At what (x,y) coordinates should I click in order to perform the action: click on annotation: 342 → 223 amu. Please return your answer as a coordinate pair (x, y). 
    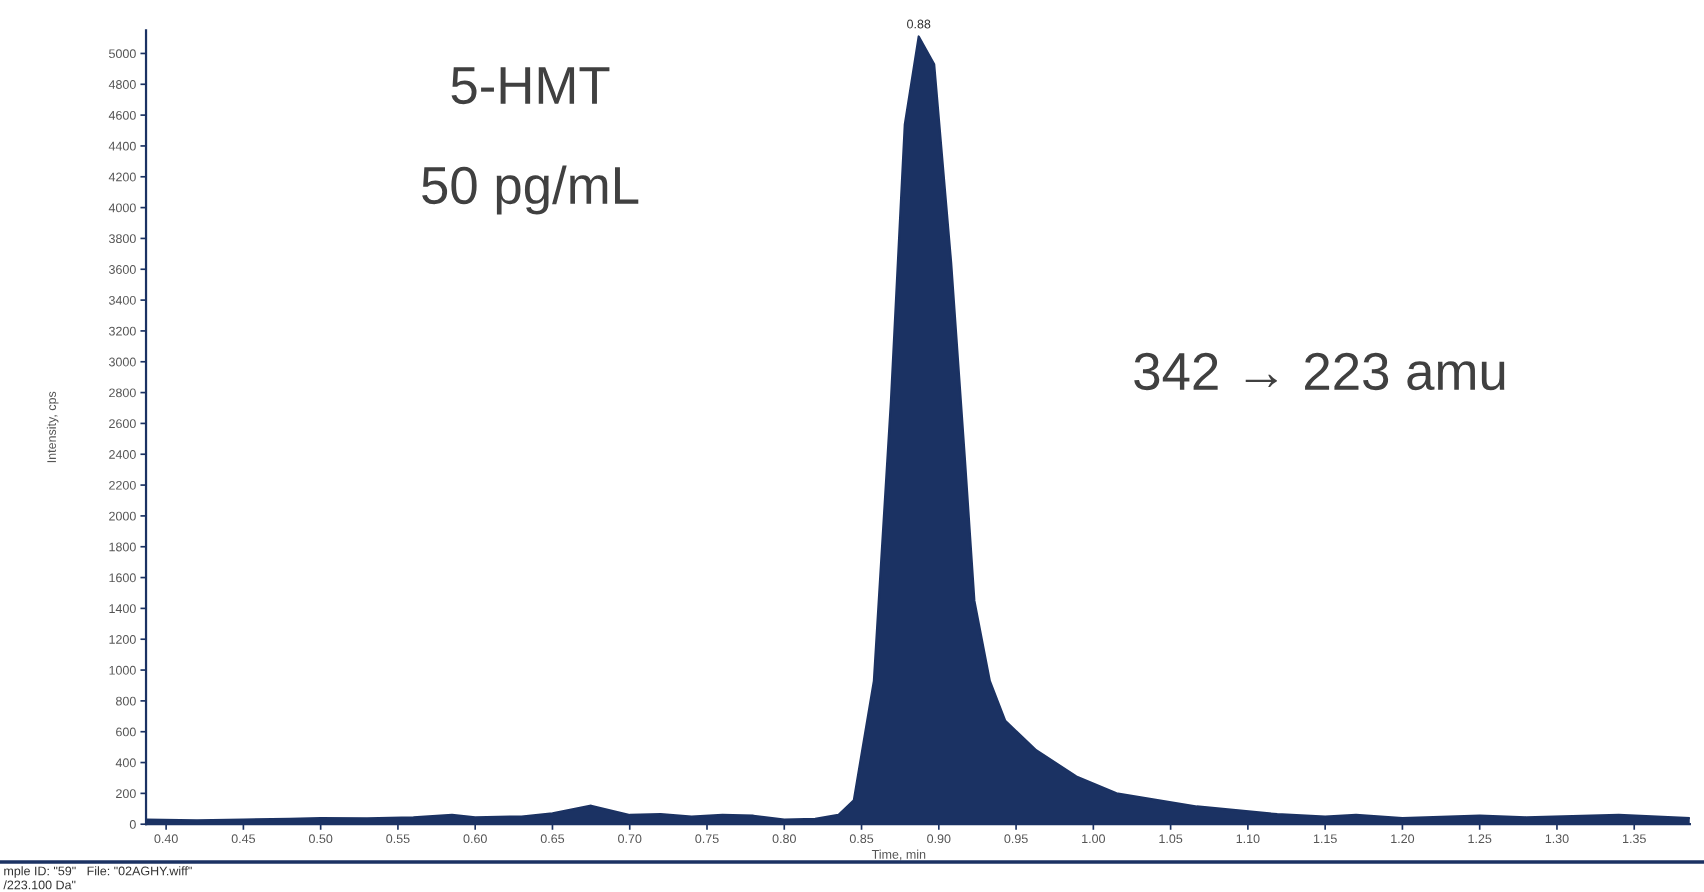
    Looking at the image, I should click on (1319, 371).